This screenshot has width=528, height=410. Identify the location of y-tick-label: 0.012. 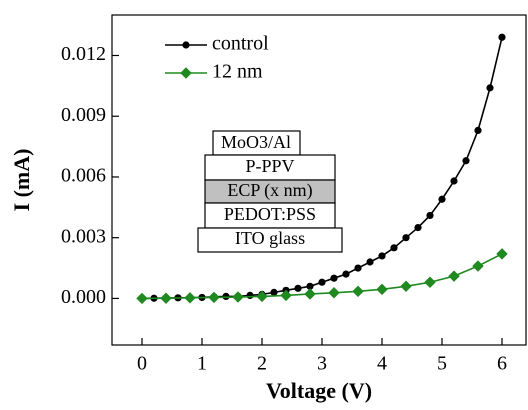
(83, 54).